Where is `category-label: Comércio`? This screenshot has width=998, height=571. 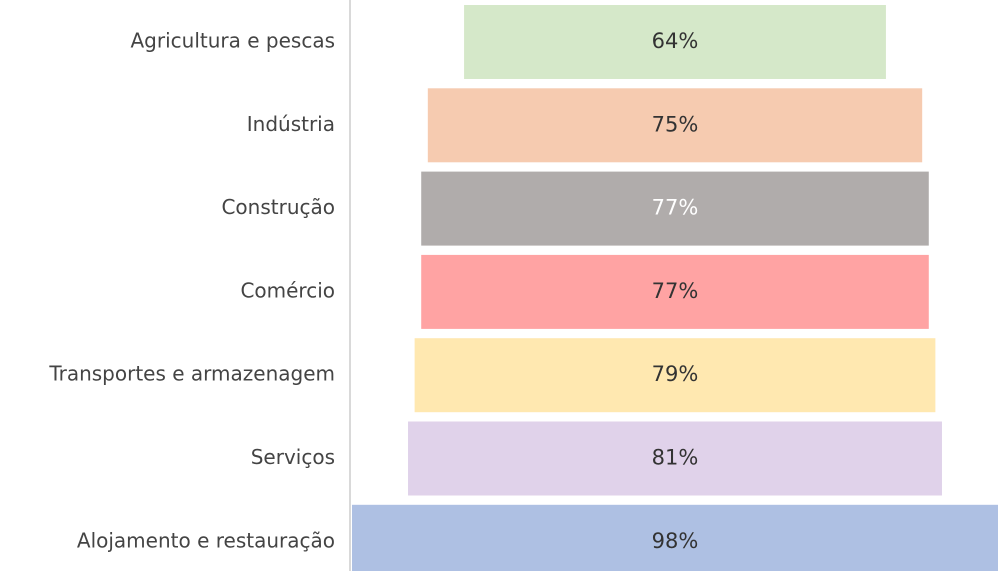
category-label: Comércio is located at coordinates (287, 290).